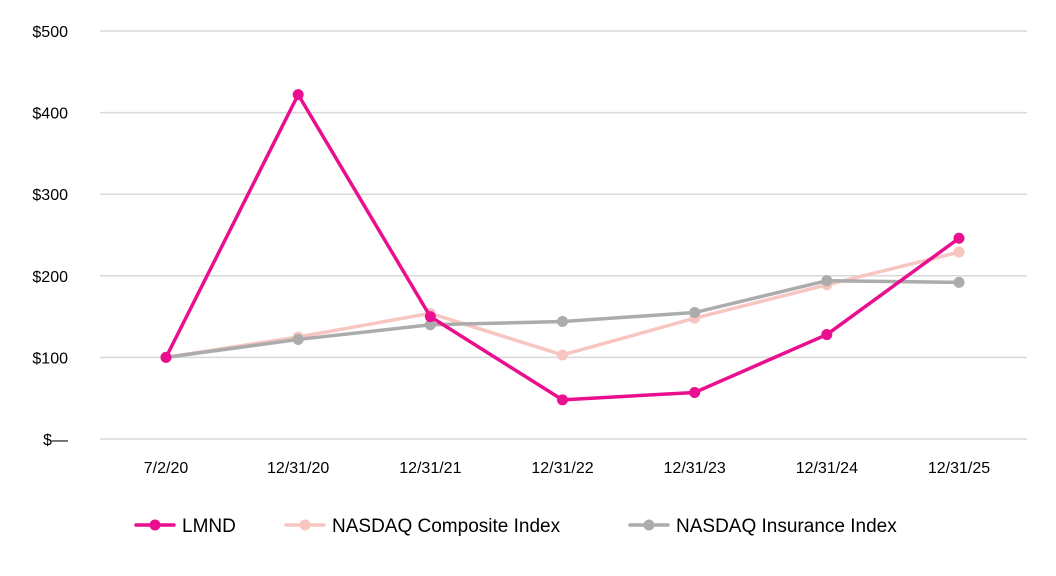 Image resolution: width=1056 pixels, height=576 pixels. What do you see at coordinates (50, 32) in the screenshot?
I see `y-tick-label: $500` at bounding box center [50, 32].